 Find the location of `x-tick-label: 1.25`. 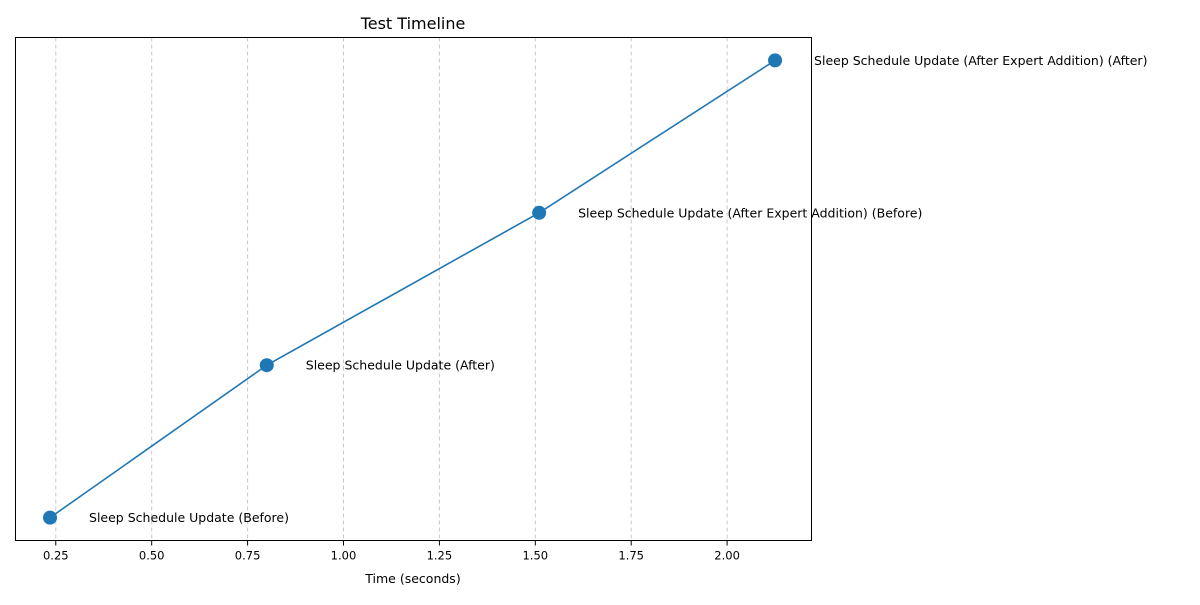

x-tick-label: 1.25 is located at coordinates (440, 556).